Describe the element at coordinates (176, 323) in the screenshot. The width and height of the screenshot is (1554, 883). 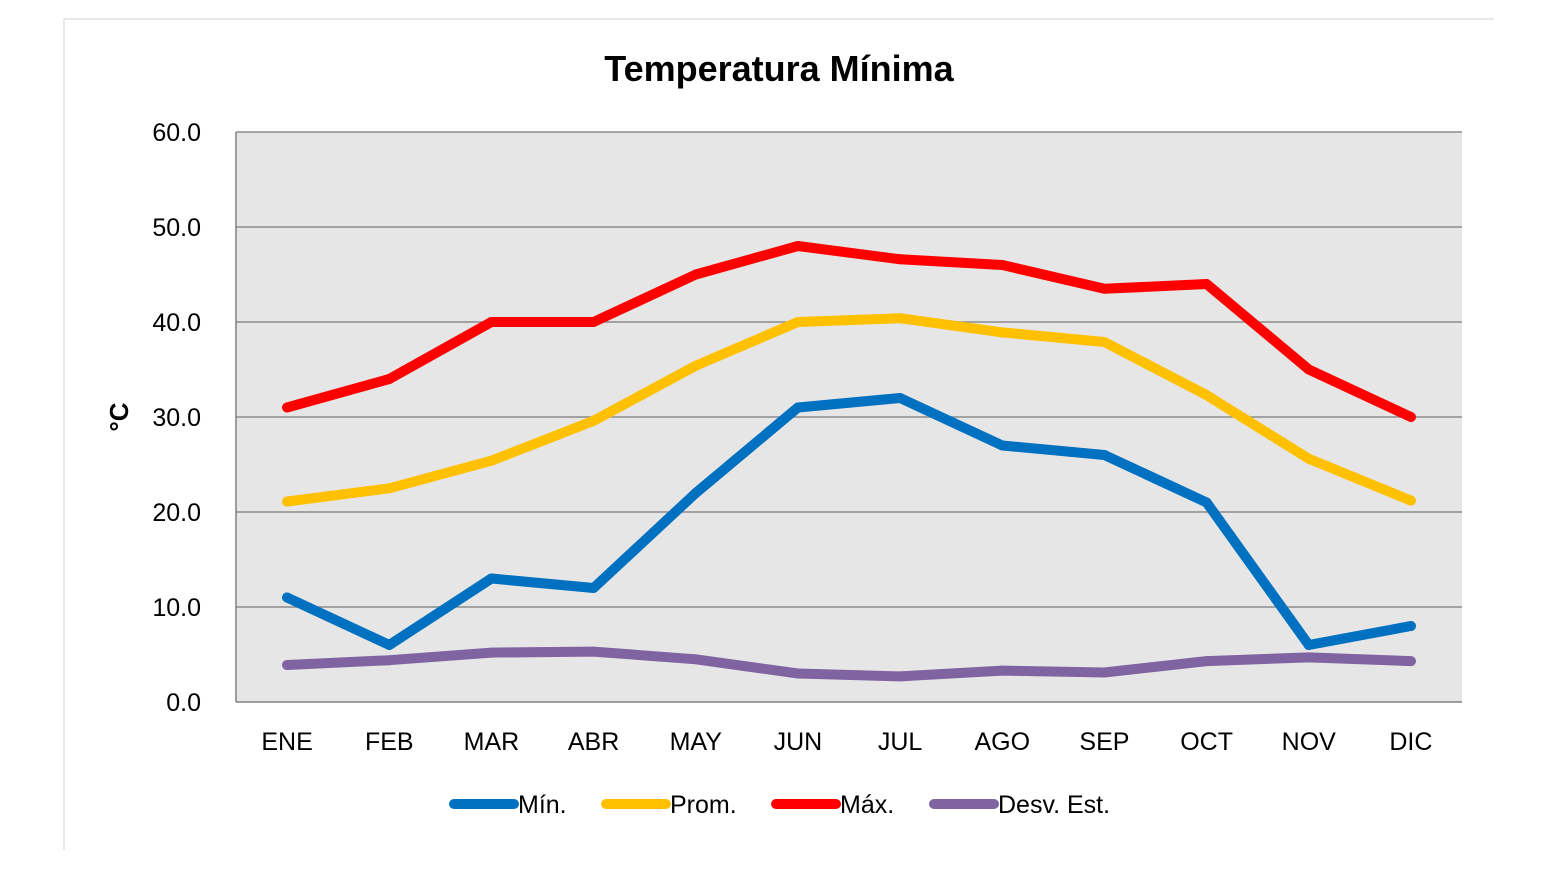
I see `y-tick-label: 40.0` at that location.